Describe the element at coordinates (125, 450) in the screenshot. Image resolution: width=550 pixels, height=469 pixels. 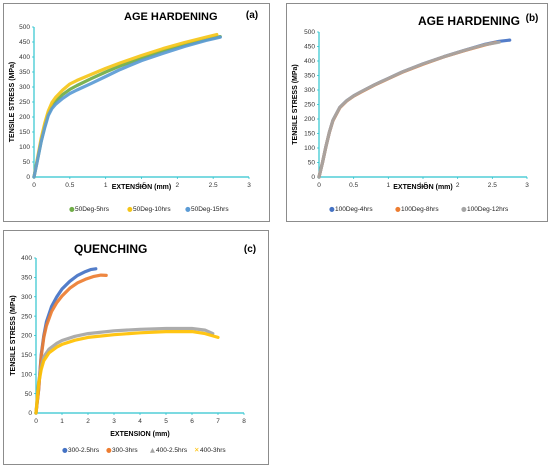
I see `legend-item-label: 300-3hrs` at that location.